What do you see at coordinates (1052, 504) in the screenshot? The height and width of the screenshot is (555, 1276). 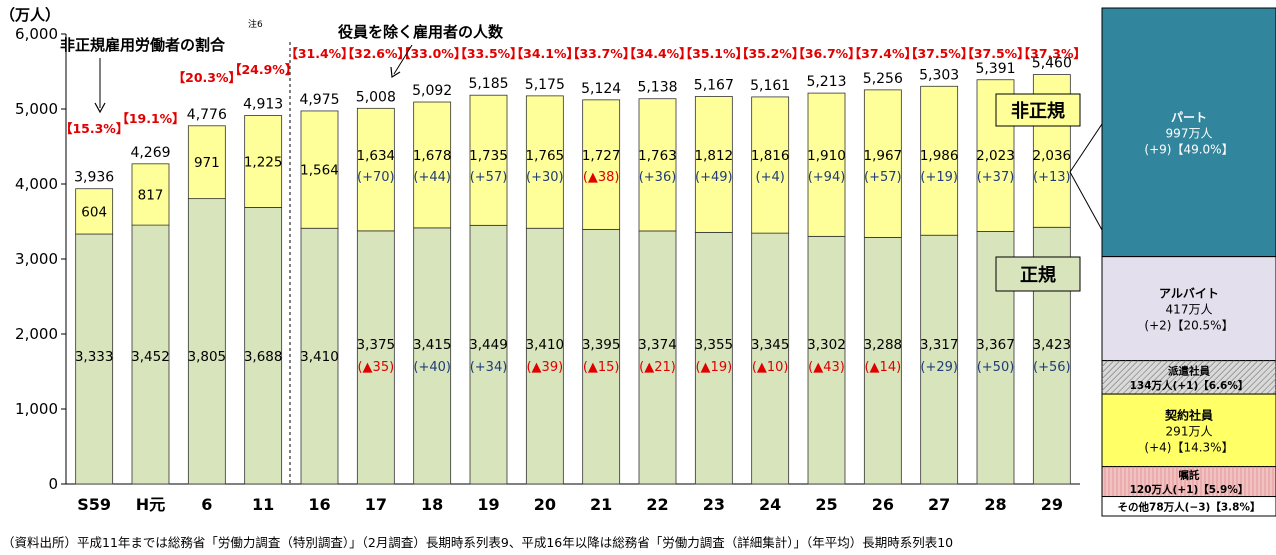 I see `x-tick-label: 29` at bounding box center [1052, 504].